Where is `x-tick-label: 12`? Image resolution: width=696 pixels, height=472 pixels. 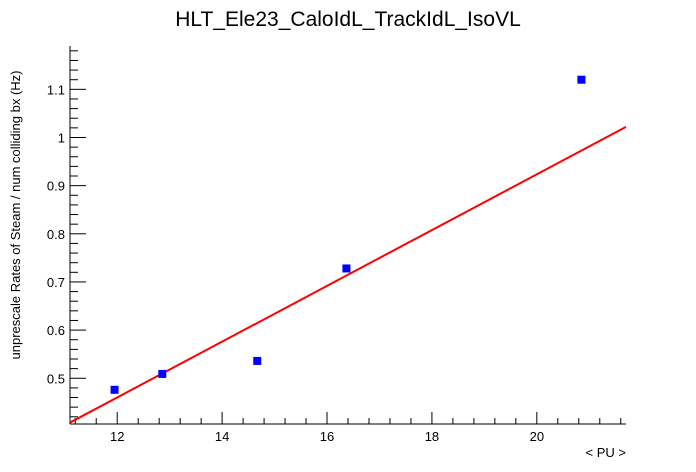
x-tick-label: 12 is located at coordinates (117, 436).